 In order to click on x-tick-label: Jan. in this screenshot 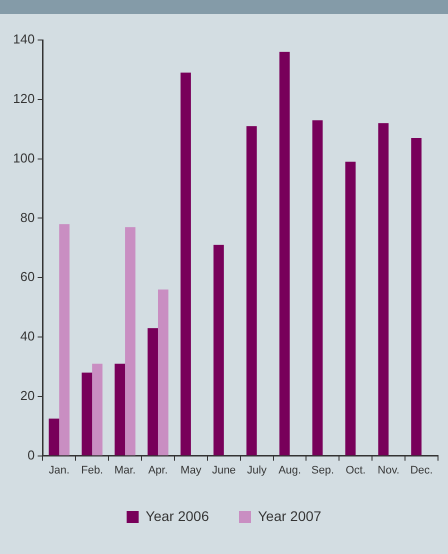, I will do `click(59, 470)`.